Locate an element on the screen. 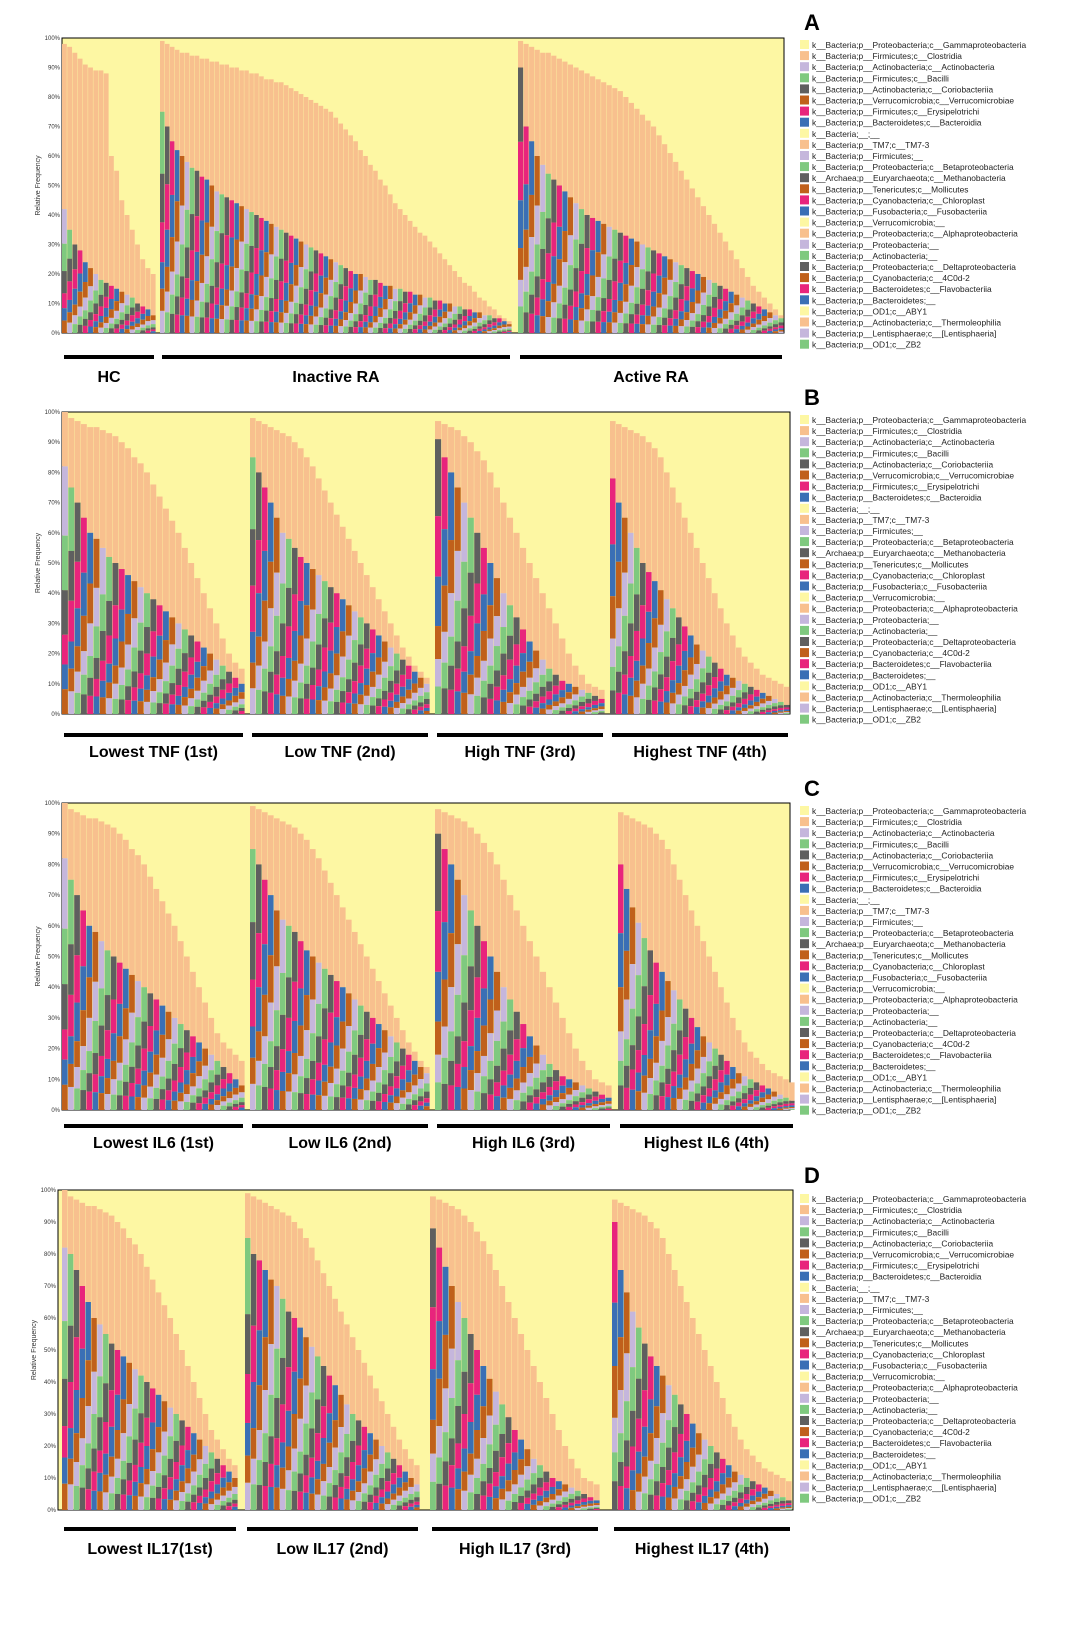 The height and width of the screenshot is (1627, 1086). legend-swatch is located at coordinates (804, 844).